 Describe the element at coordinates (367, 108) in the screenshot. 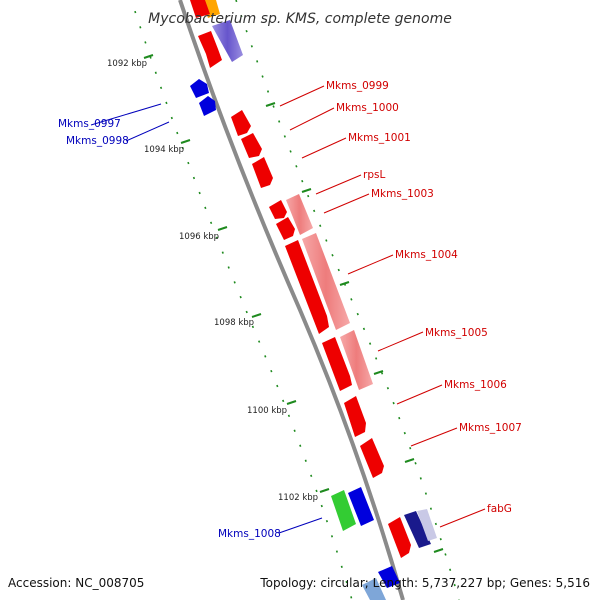

I see `gene-label-mkms-1000: Mkms_1000` at that location.